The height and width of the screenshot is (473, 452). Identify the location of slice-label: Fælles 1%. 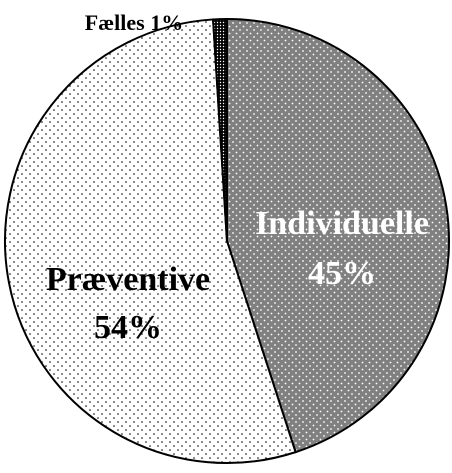
(134, 22).